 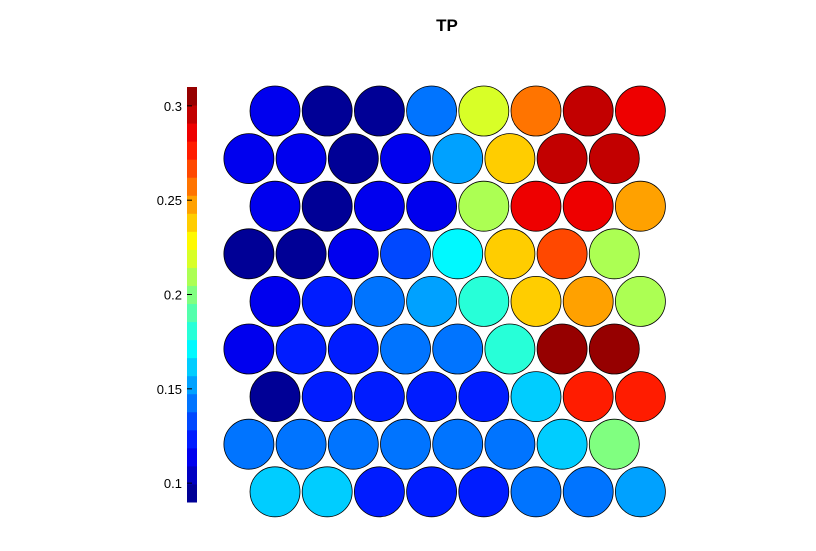 I want to click on colorbar-tick-label: 0.2, so click(x=173, y=295).